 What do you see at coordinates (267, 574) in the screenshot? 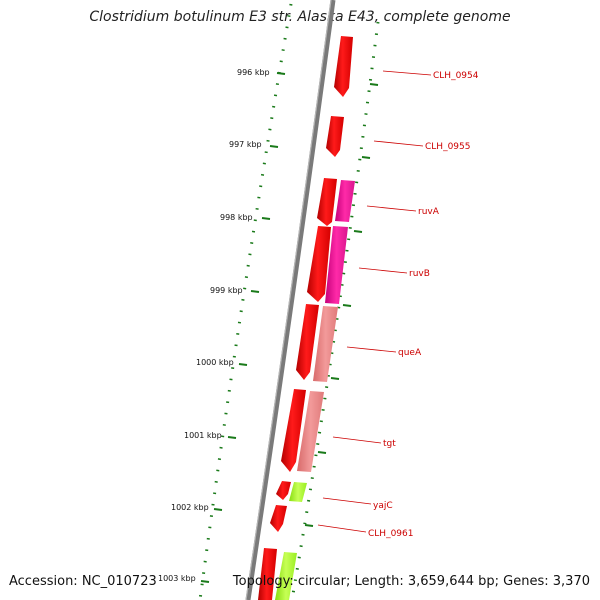
I see `gene-bottom-red` at bounding box center [267, 574].